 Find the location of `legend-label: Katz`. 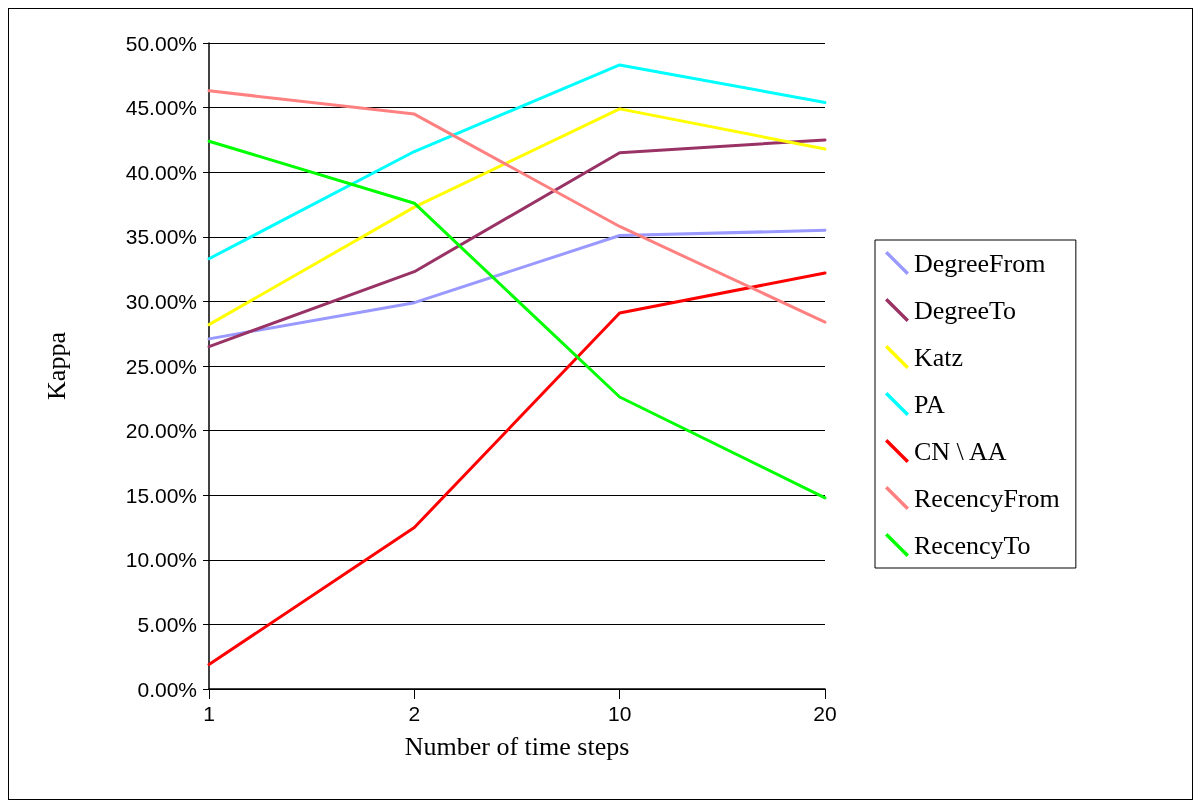

legend-label: Katz is located at coordinates (939, 357).